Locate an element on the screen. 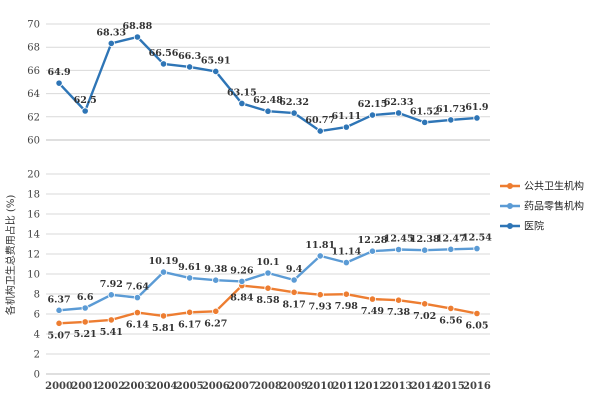 The width and height of the screenshot is (589, 410). data-label: 5.41 is located at coordinates (111, 332).